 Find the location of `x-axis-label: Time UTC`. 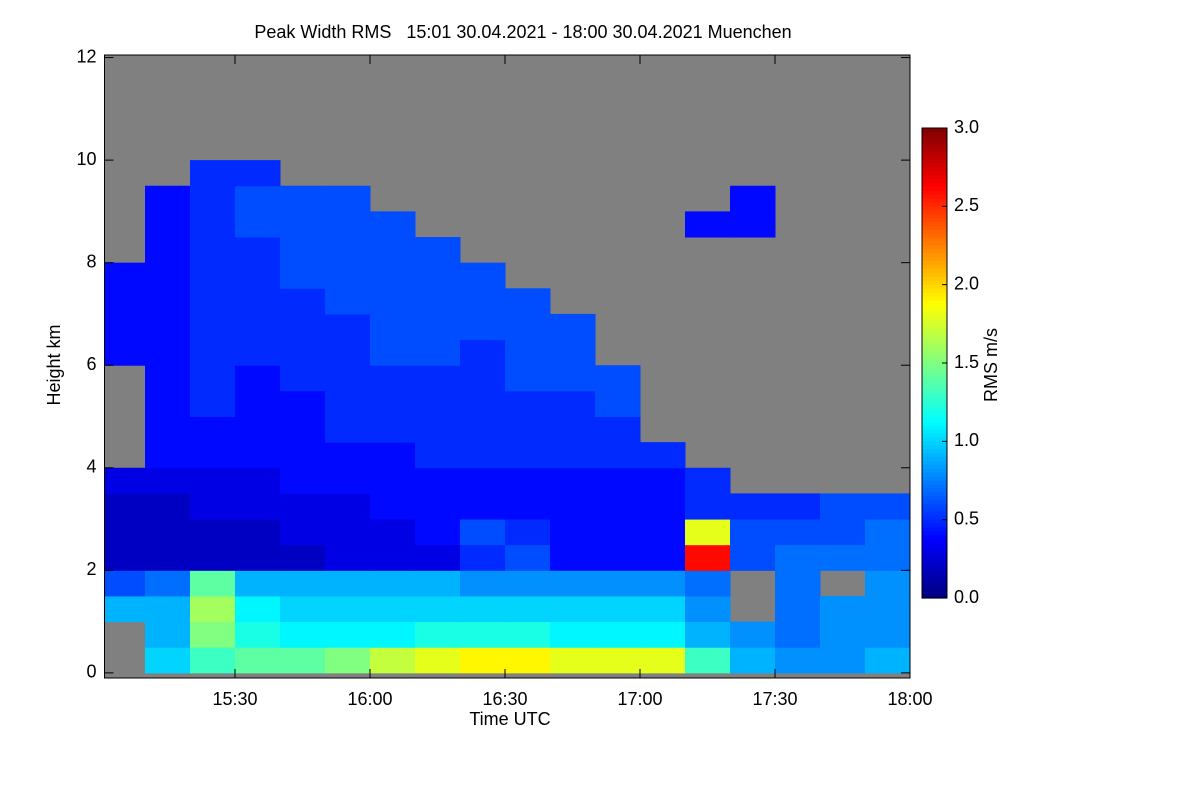

x-axis-label: Time UTC is located at coordinates (509, 719).